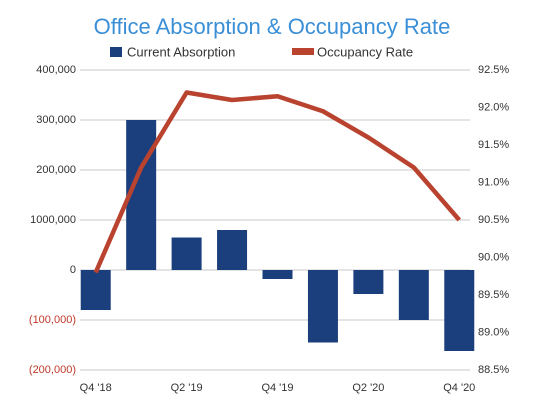 Image resolution: width=548 pixels, height=407 pixels. What do you see at coordinates (459, 388) in the screenshot?
I see `x-tick-label: Q4 '20` at bounding box center [459, 388].